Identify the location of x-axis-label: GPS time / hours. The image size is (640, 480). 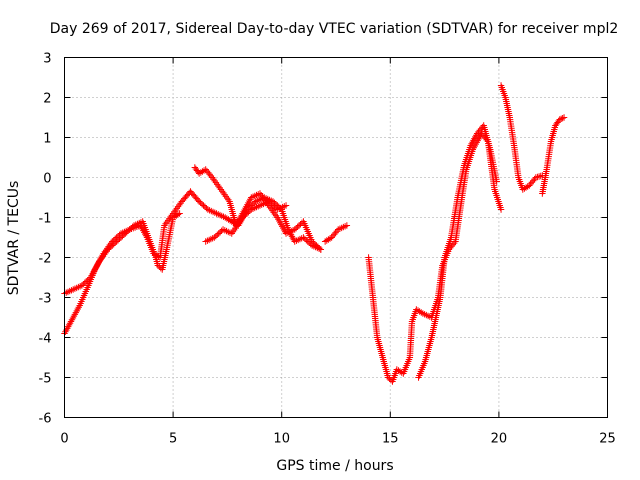
(334, 466).